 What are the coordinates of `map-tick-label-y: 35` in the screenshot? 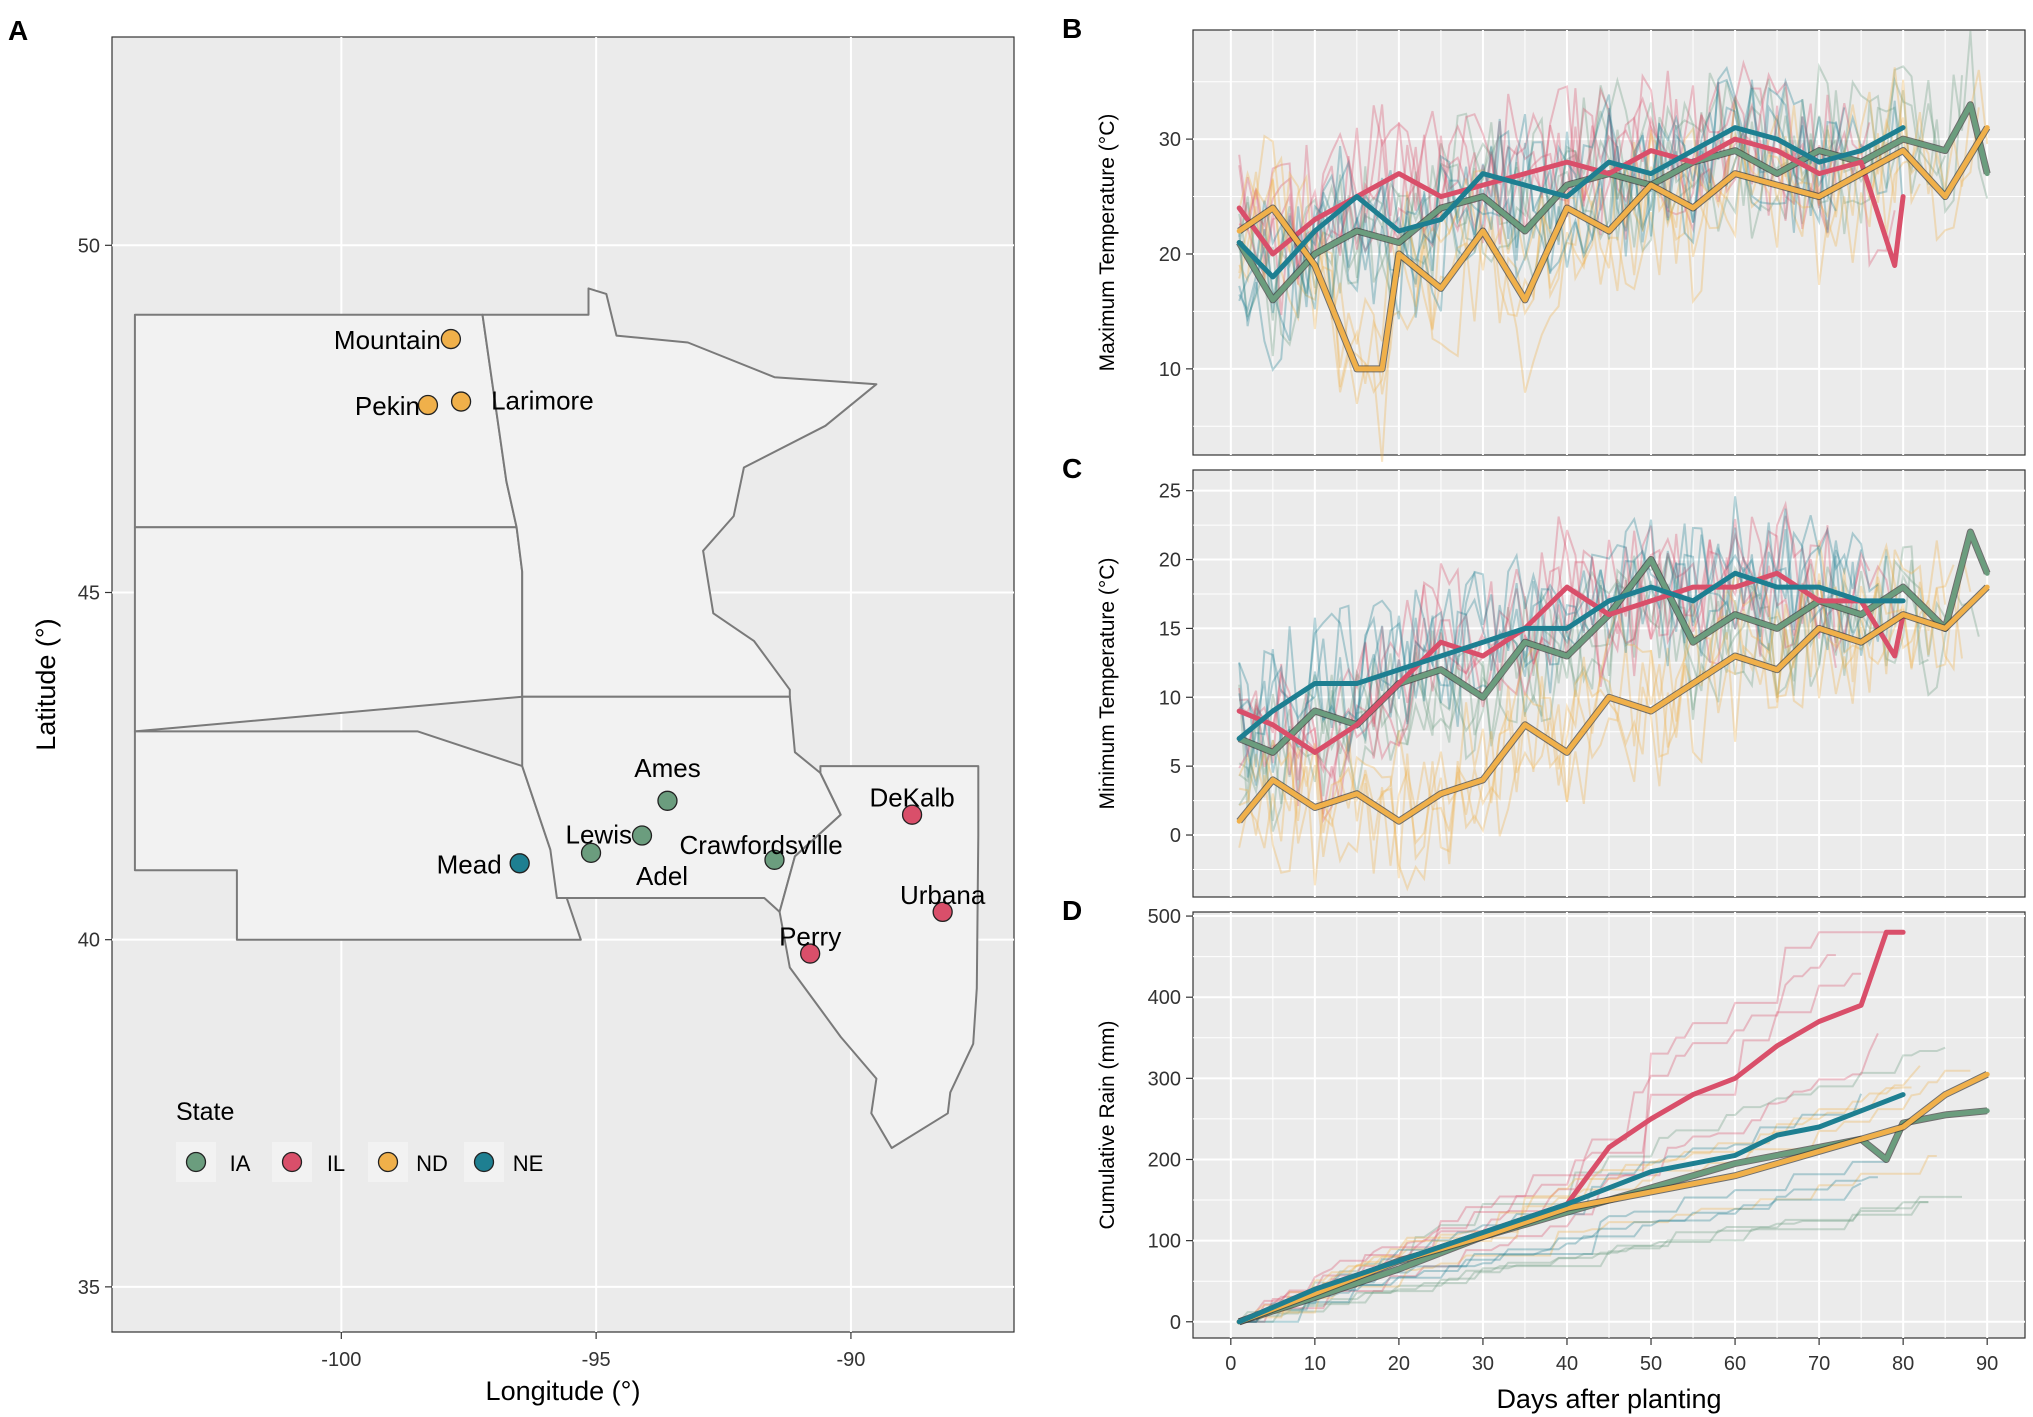 It's located at (89, 1288).